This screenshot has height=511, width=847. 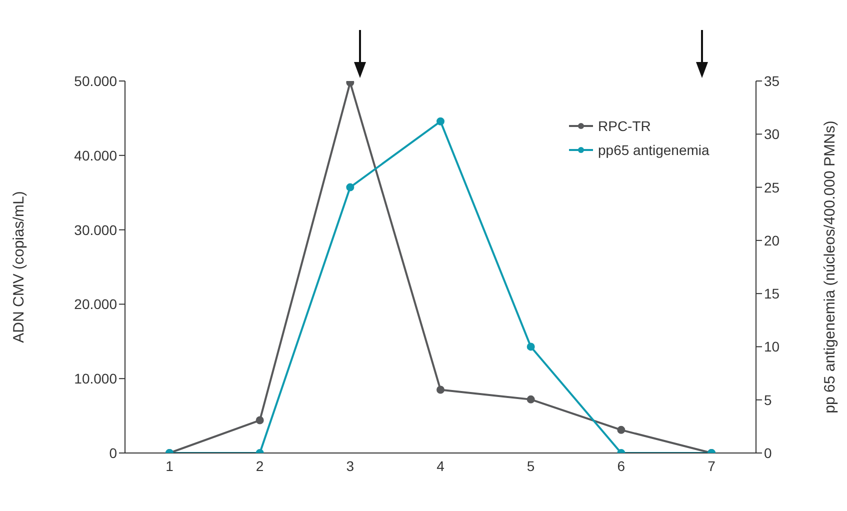 I want to click on x-tick-label: 6, so click(x=621, y=466).